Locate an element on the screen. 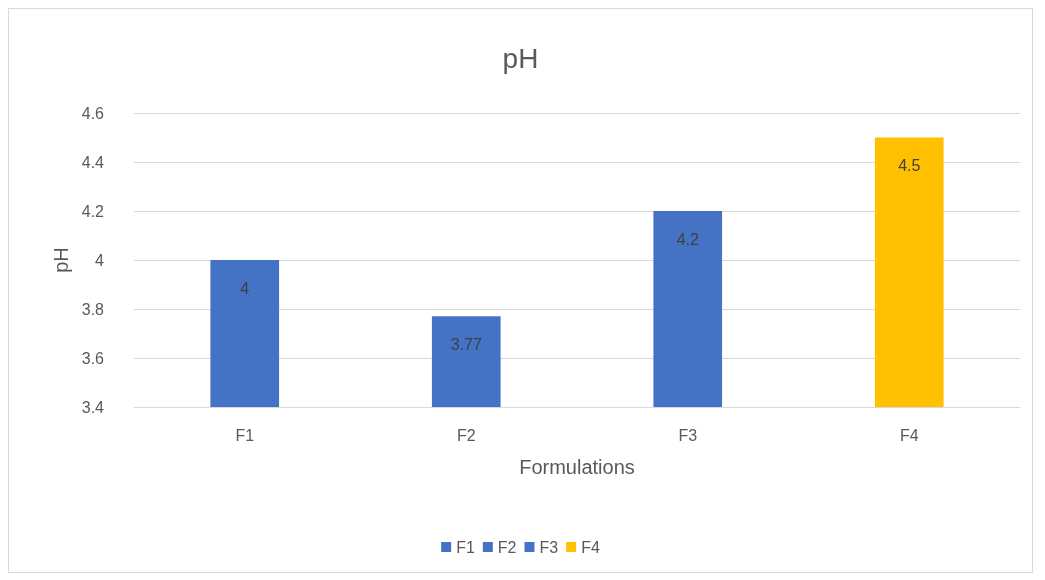  y-axis-title: pH is located at coordinates (60, 260).